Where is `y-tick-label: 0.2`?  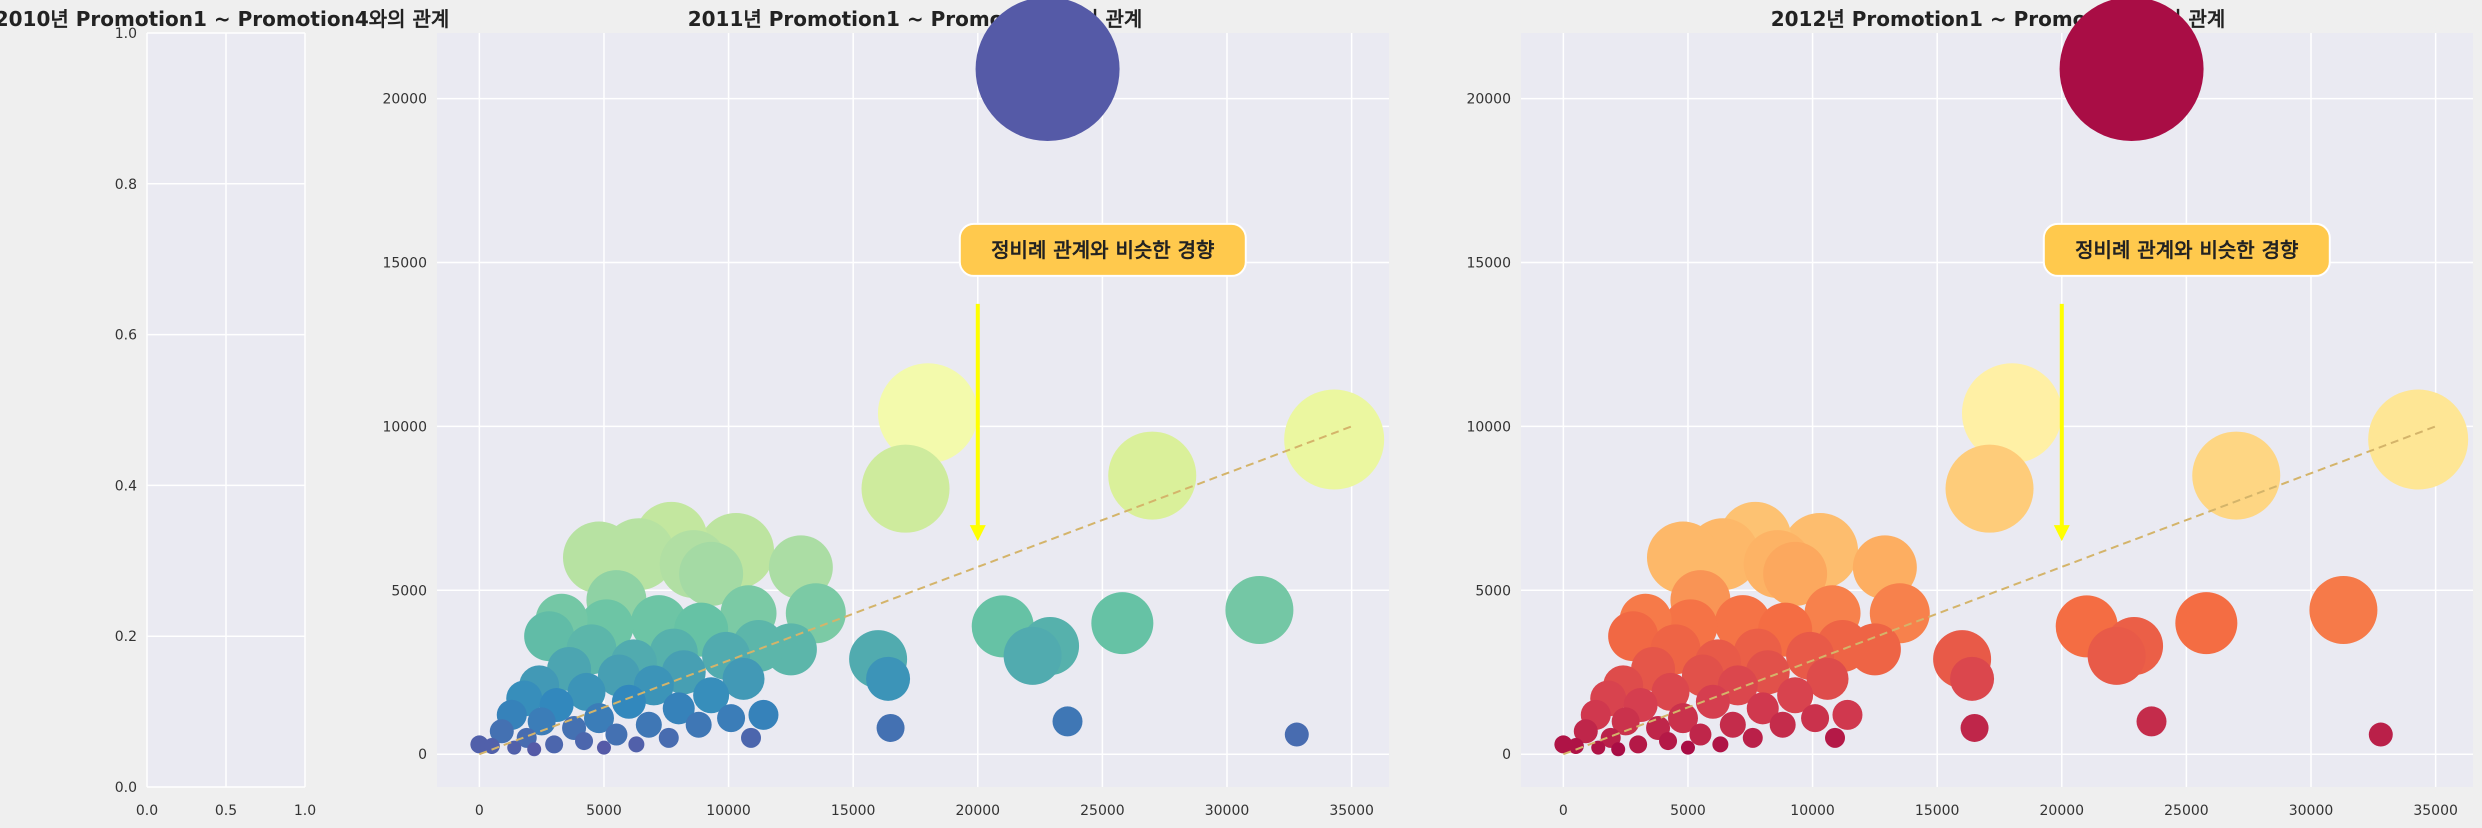
y-tick-label: 0.2 is located at coordinates (126, 637).